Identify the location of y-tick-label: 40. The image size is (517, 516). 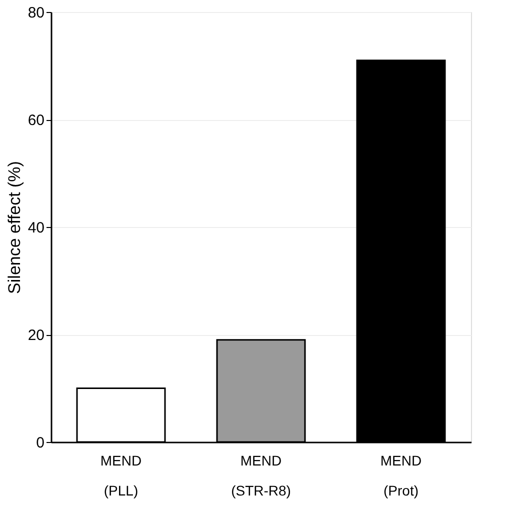
(36, 228).